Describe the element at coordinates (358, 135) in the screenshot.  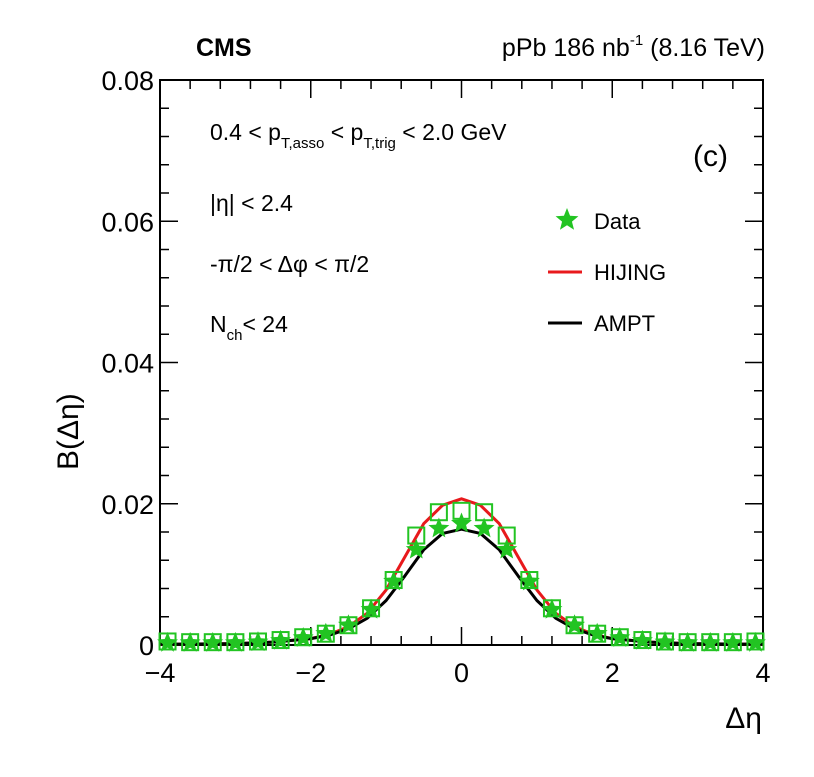
I see `annotation-pt-cut: 0.4 < pT,asso < pT,trig < 2.0 GeV` at that location.